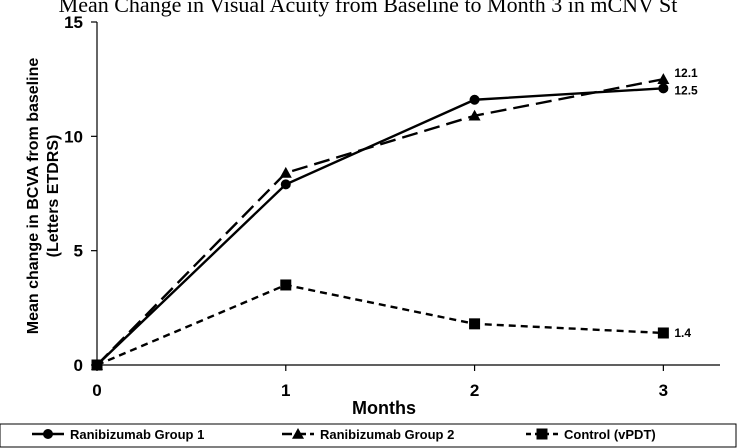  I want to click on y-axis-label-line1: Mean change in BCVA from baseline, so click(33, 196).